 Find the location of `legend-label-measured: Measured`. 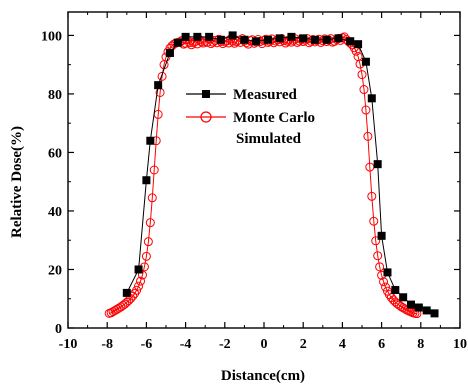

legend-label-measured: Measured is located at coordinates (265, 95).